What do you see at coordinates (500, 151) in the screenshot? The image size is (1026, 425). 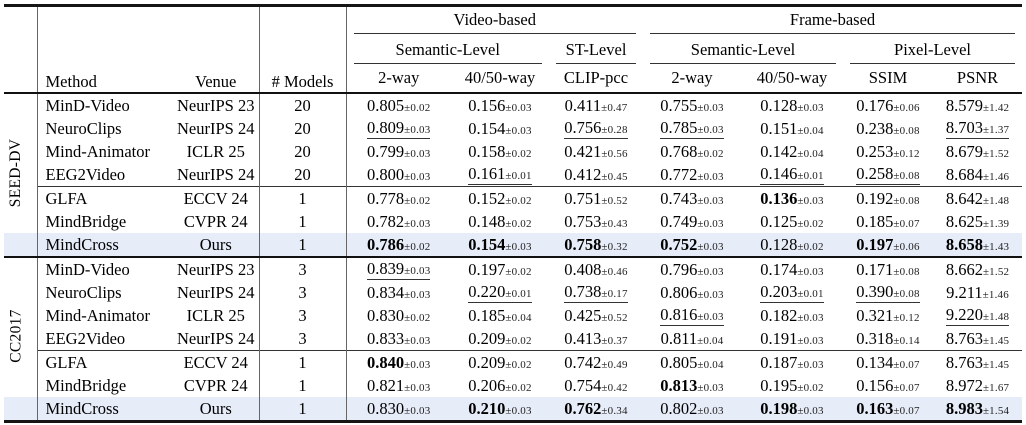 I see `metric-cell: 0.158±0.02` at bounding box center [500, 151].